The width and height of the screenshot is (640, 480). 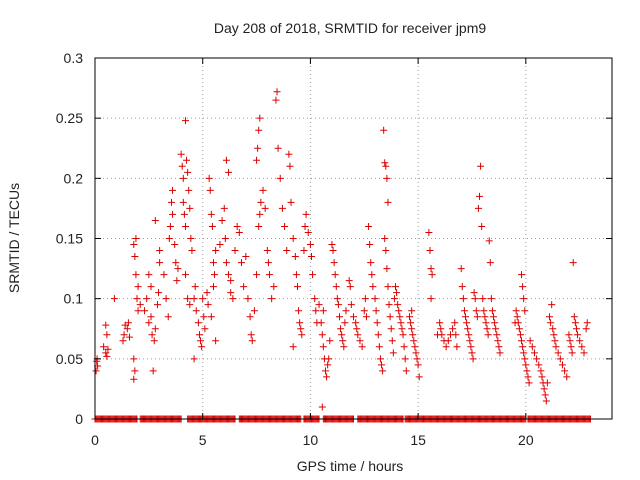 What do you see at coordinates (74, 58) in the screenshot?
I see `y-tick-label: 0.3` at bounding box center [74, 58].